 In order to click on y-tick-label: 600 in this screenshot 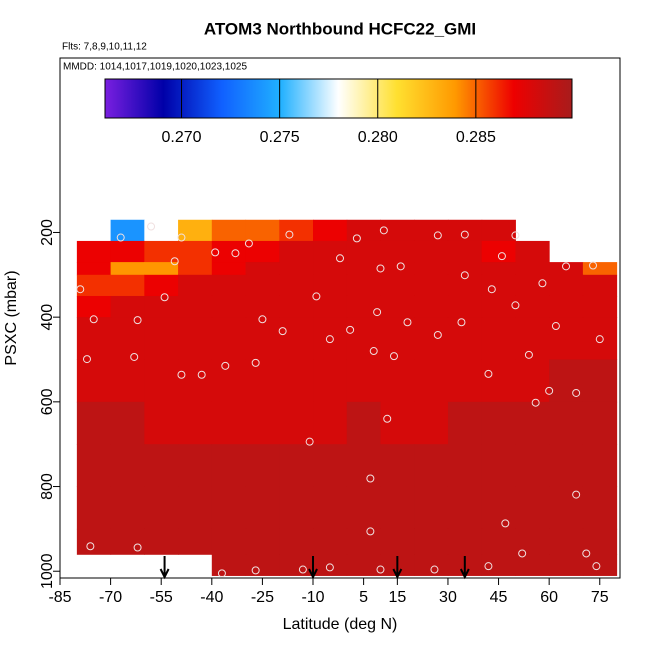, I will do `click(47, 401)`.